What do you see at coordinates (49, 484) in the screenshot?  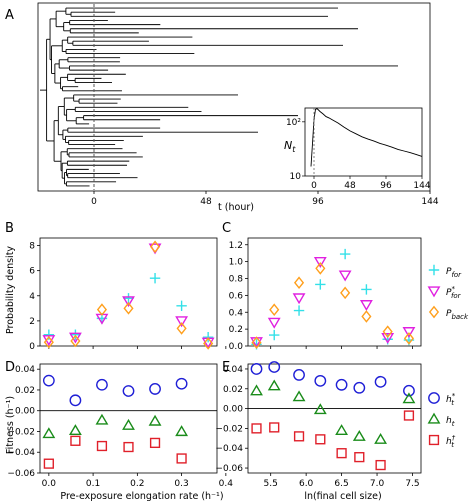 I see `panelD-x-tick-label: 0.0` at bounding box center [49, 484].